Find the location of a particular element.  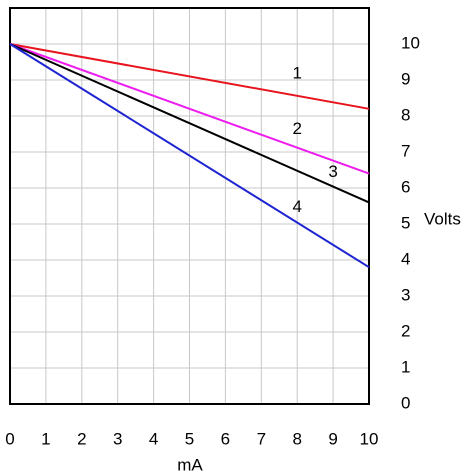

series-label: 2 is located at coordinates (296, 128).